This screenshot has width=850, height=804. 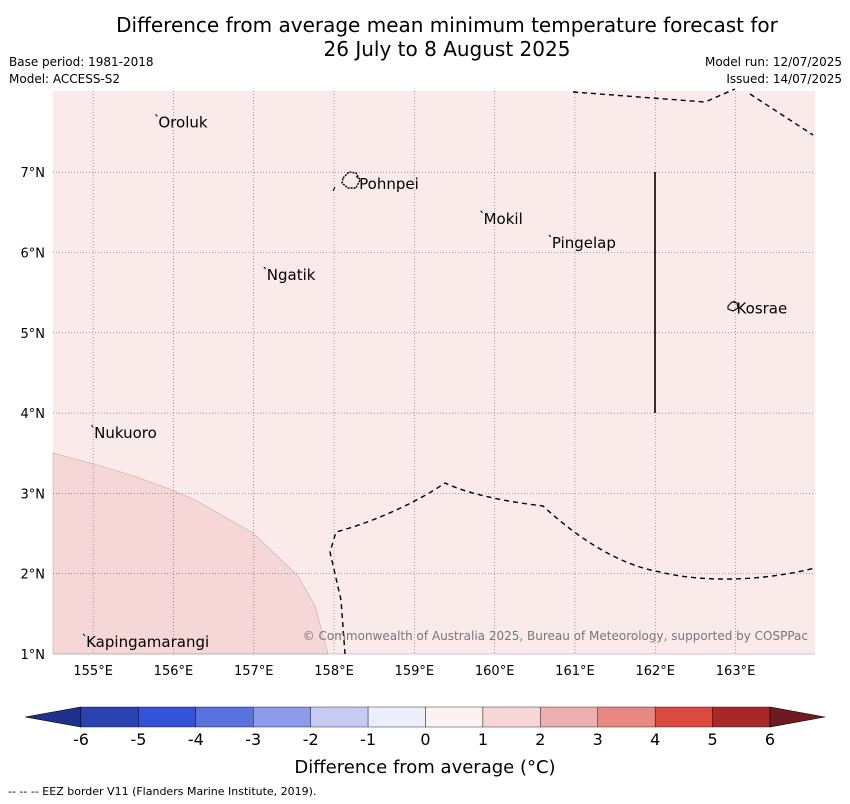 What do you see at coordinates (762, 309) in the screenshot?
I see `place-label-kosrae: Kosrae` at bounding box center [762, 309].